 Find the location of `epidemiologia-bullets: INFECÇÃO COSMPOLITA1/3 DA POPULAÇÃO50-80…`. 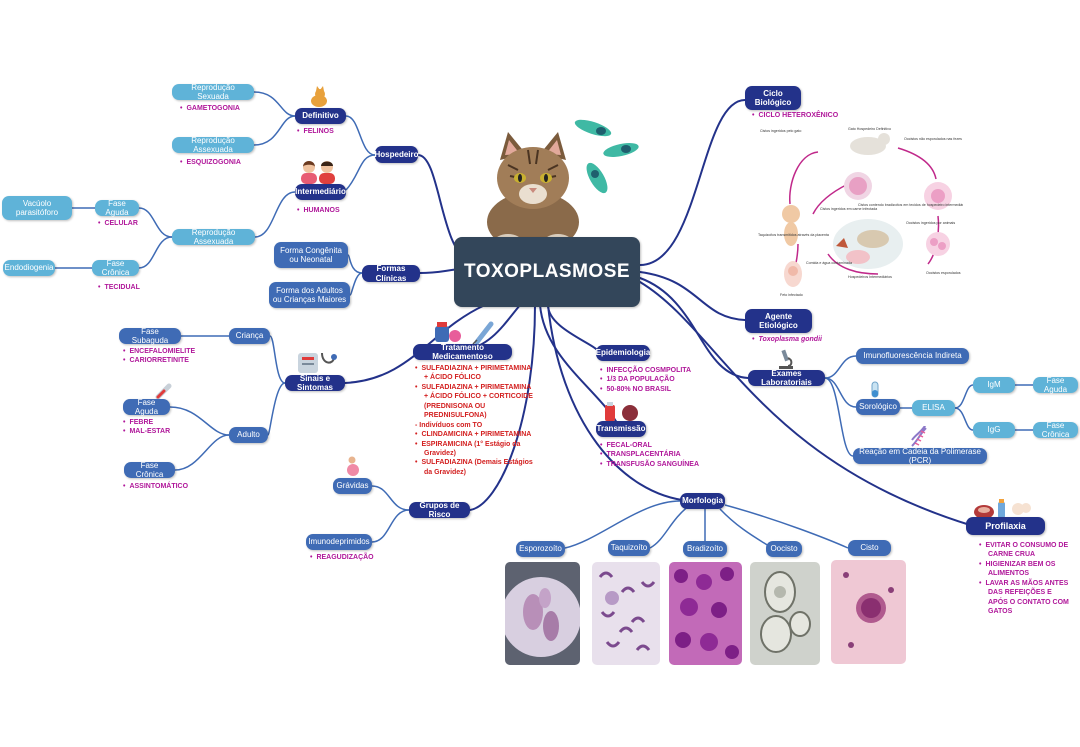

epidemiologia-bullets: INFECÇÃO COSMPOLITA1/3 DA POPULAÇÃO50-80… is located at coordinates (645, 380).